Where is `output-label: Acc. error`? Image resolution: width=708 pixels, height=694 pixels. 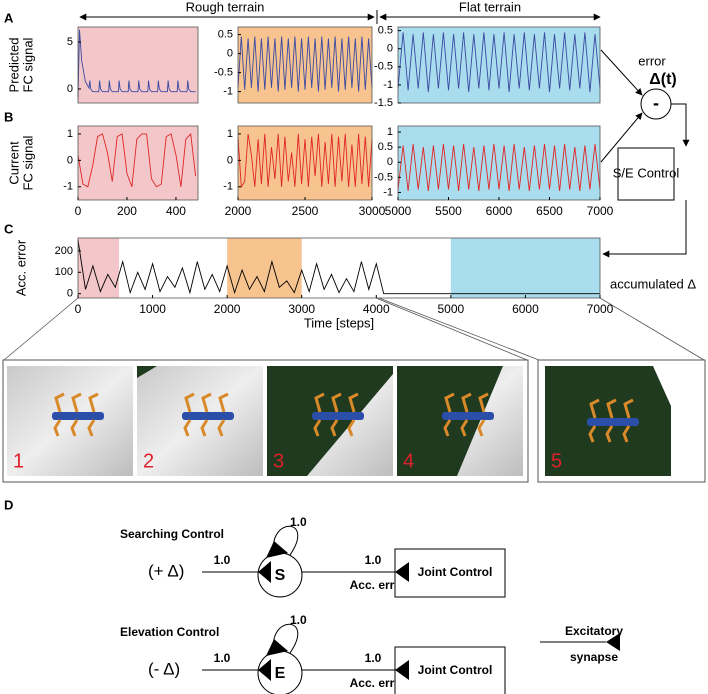 output-label: Acc. error is located at coordinates (378, 585).